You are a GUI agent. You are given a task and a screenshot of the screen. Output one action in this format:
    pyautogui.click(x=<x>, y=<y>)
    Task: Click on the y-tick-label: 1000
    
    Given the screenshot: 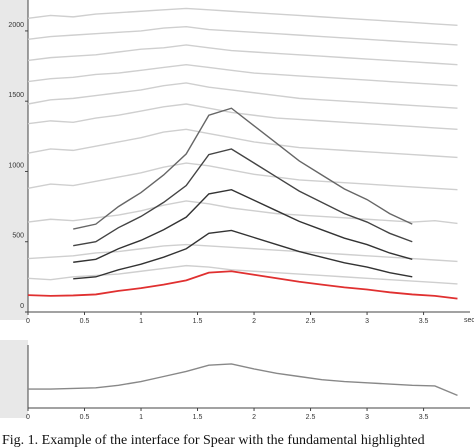 What is the action you would take?
    pyautogui.click(x=16, y=165)
    